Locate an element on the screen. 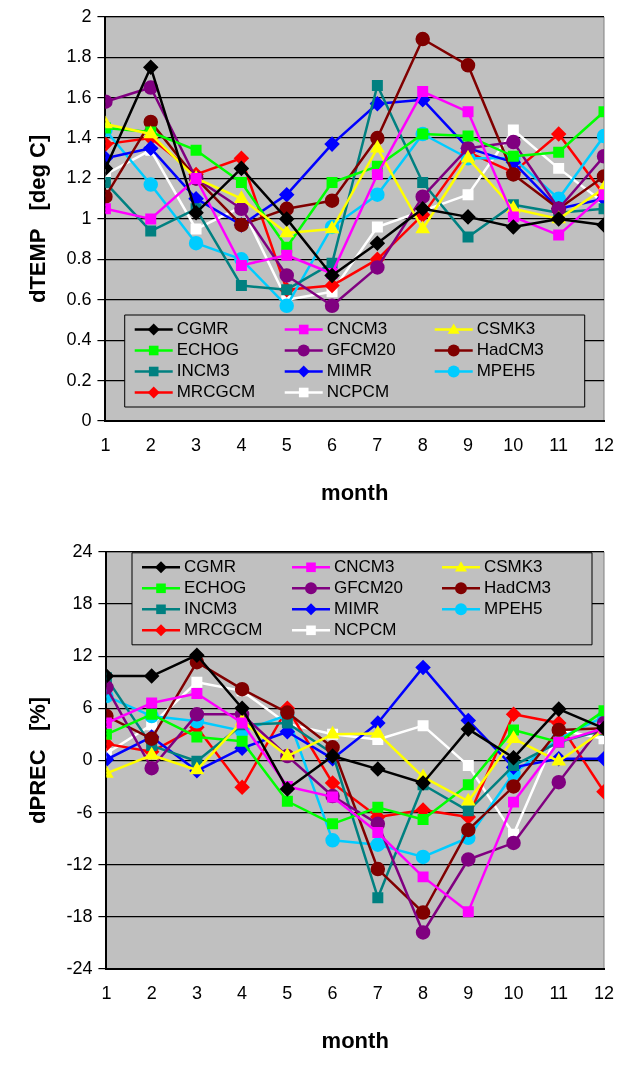 This screenshot has height=1083, width=626. y-axis-title: dPREC [%] is located at coordinates (38, 760).